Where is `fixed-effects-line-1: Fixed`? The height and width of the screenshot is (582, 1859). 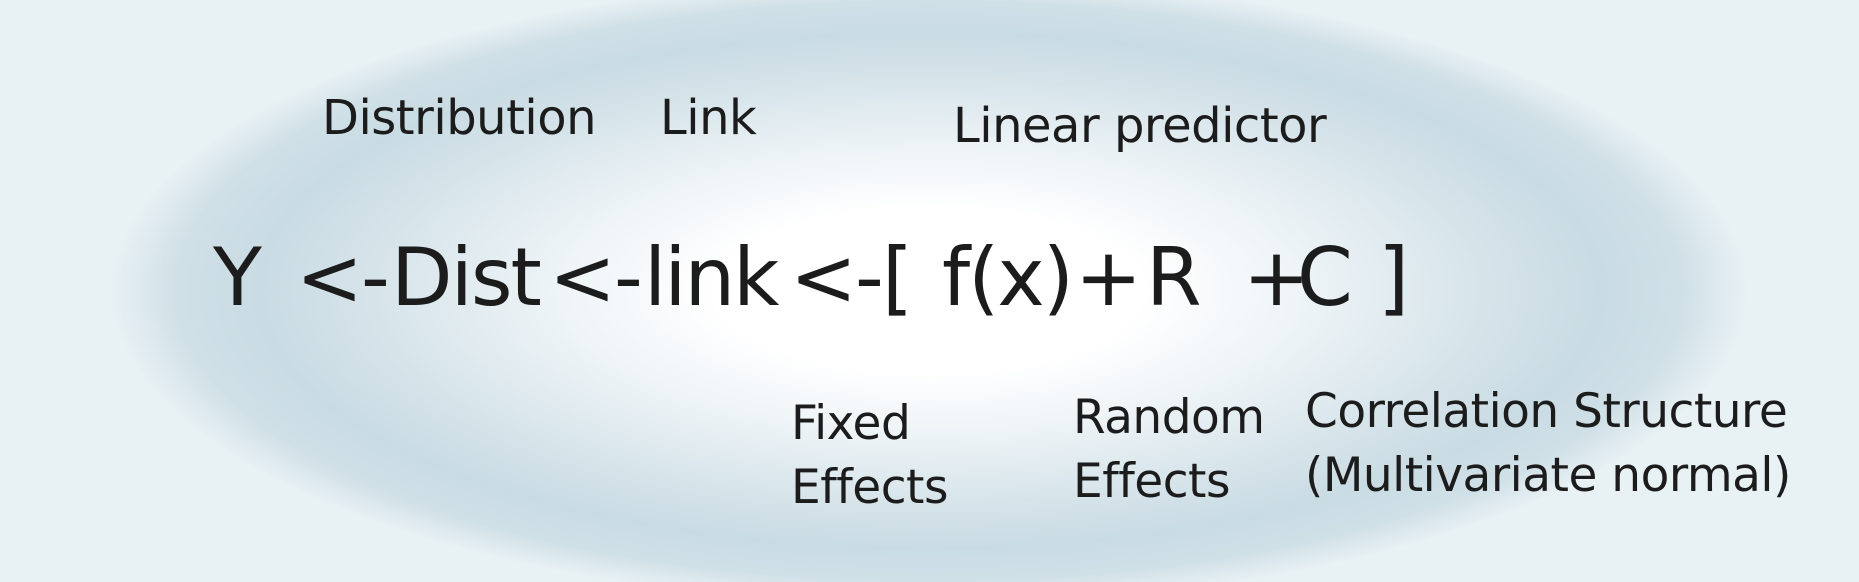
fixed-effects-line-1: Fixed is located at coordinates (851, 423).